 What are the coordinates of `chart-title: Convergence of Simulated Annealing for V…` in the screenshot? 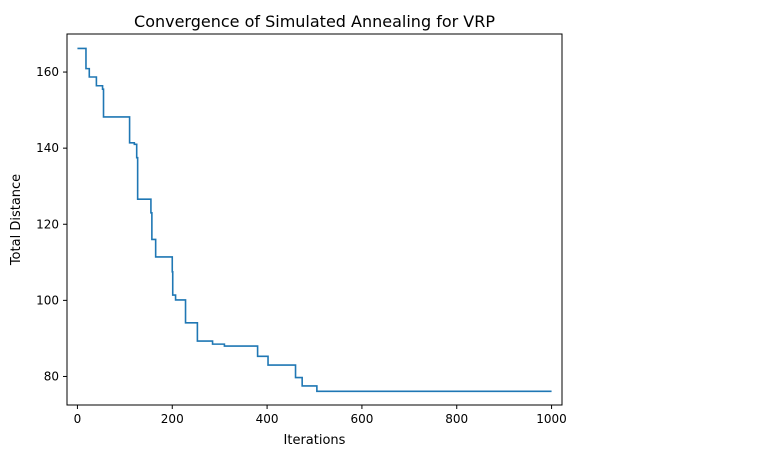 It's located at (314, 21).